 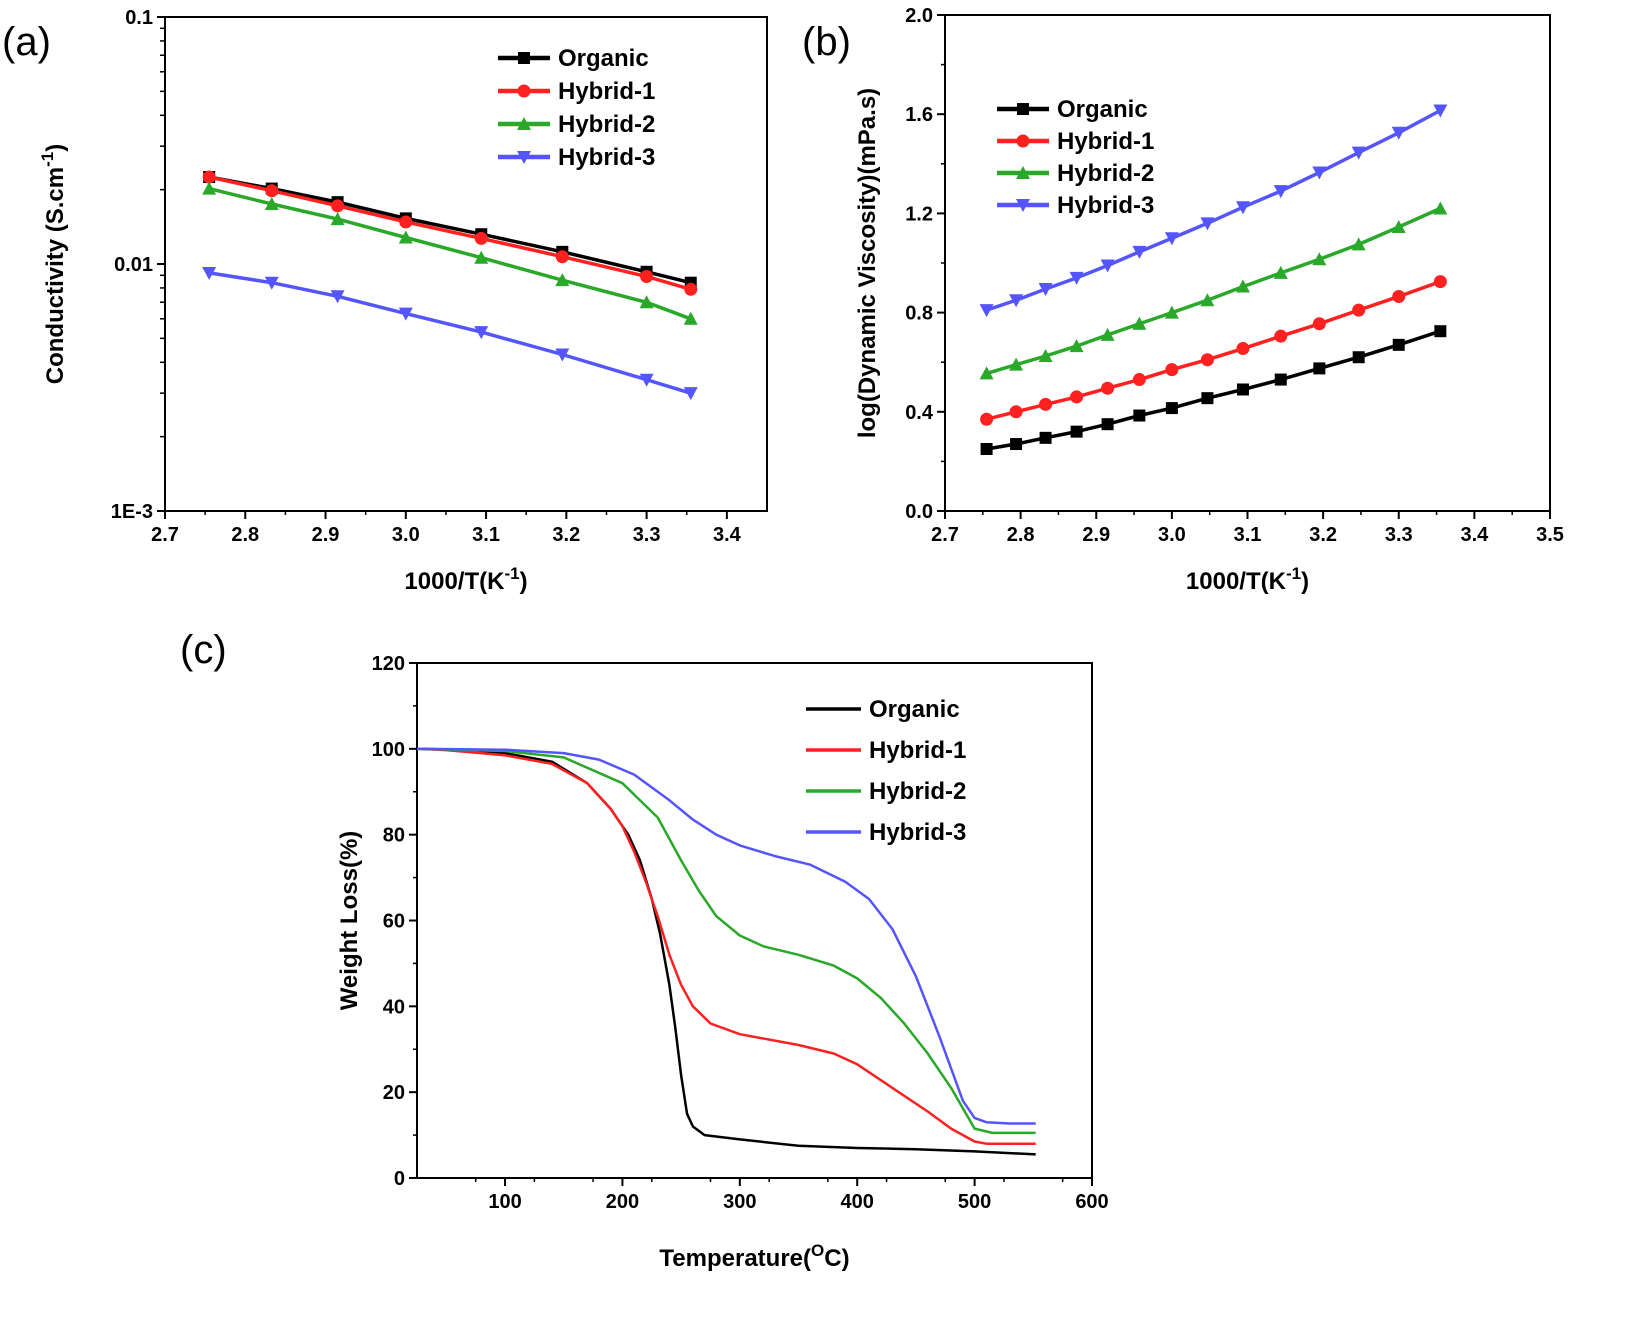 What do you see at coordinates (1105, 205) in the screenshot?
I see `legend-label: Hybrid-3` at bounding box center [1105, 205].